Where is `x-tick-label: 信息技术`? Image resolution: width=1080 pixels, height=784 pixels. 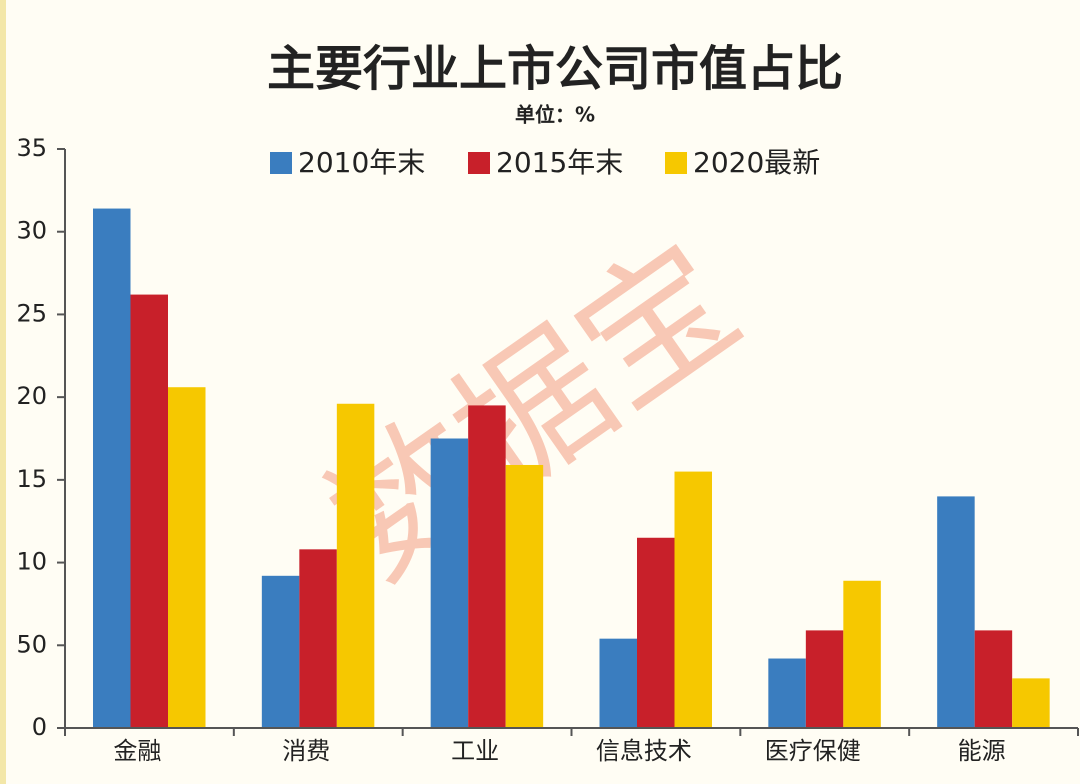
x-tick-label: 信息技术 is located at coordinates (644, 751).